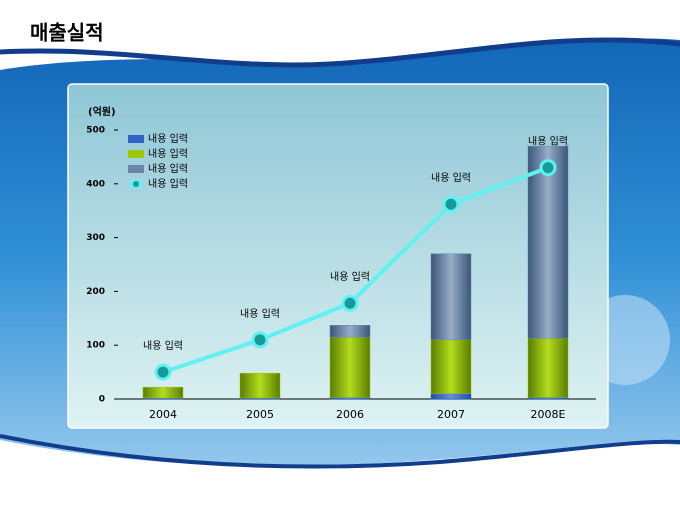  What do you see at coordinates (548, 414) in the screenshot?
I see `x-tick-label: 2008E` at bounding box center [548, 414].